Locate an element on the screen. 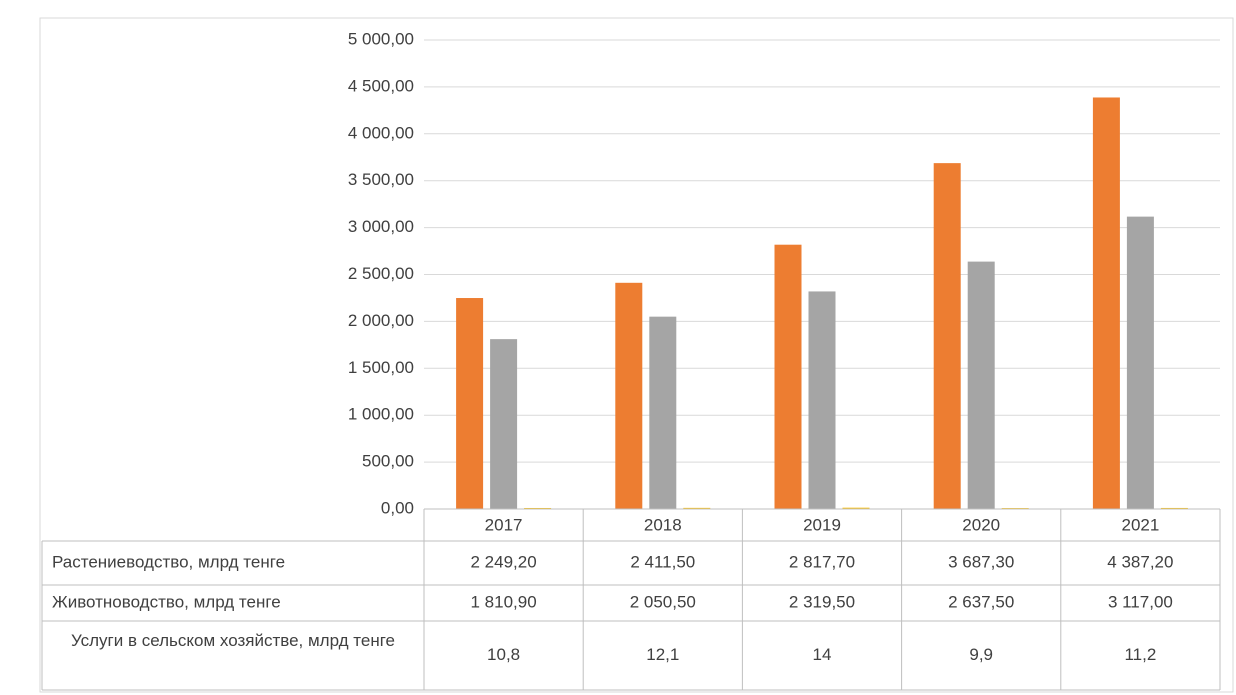 Image resolution: width=1236 pixels, height=695 pixels. y-tick-label: 2 500,00 is located at coordinates (381, 273).